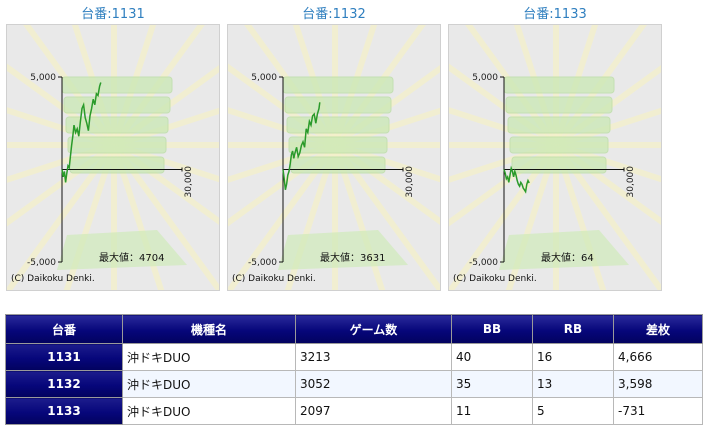  What do you see at coordinates (492, 357) in the screenshot?
I see `bb-cell: 40` at bounding box center [492, 357].